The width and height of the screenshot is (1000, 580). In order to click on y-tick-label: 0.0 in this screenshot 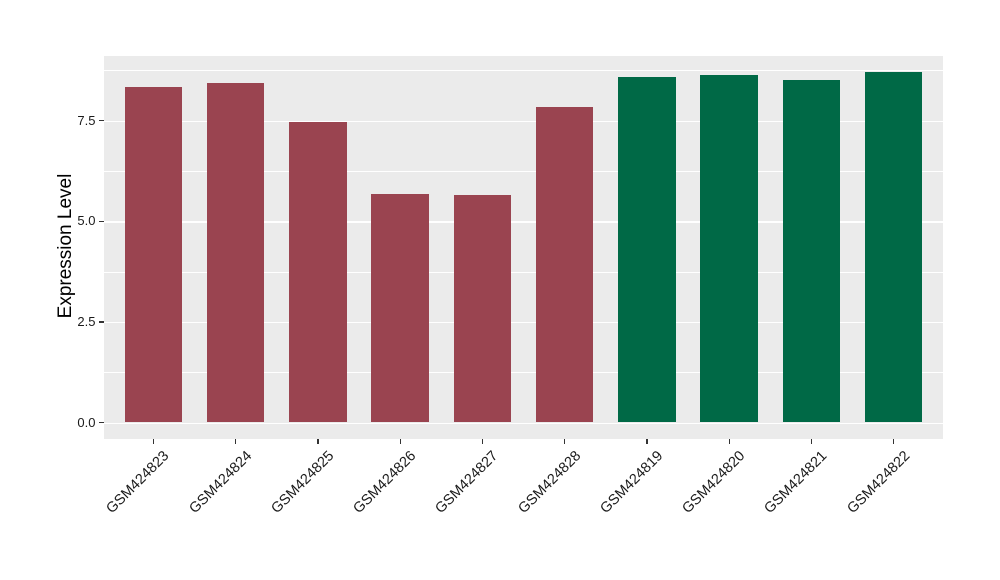, I will do `click(86, 422)`.